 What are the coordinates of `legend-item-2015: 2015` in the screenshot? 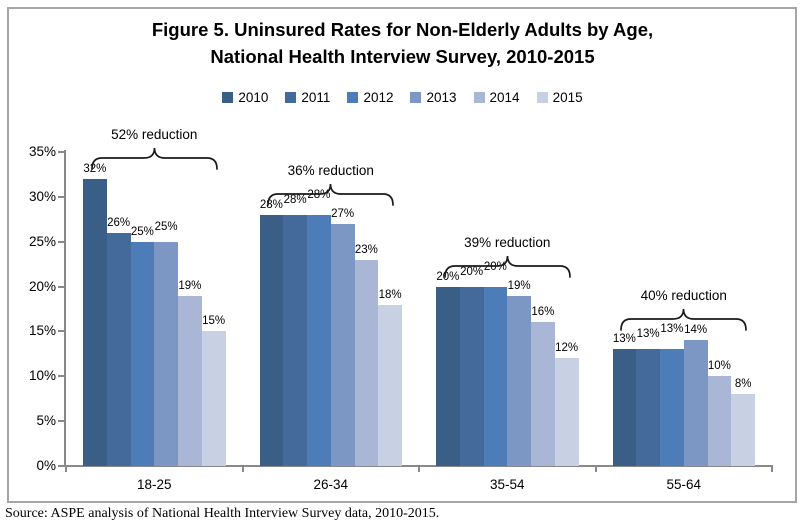 It's located at (559, 97).